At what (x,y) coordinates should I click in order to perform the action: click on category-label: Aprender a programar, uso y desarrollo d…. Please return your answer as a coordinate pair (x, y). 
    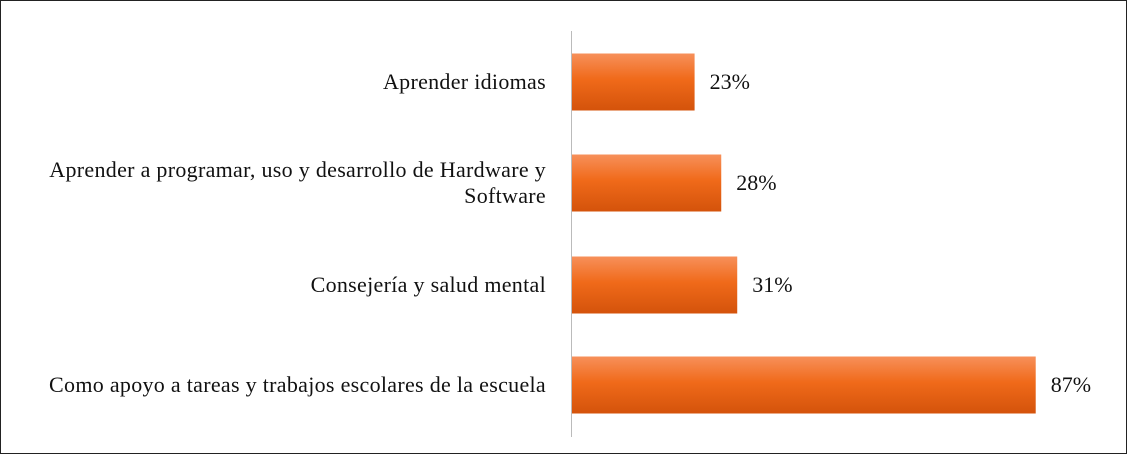
    Looking at the image, I should click on (297, 182).